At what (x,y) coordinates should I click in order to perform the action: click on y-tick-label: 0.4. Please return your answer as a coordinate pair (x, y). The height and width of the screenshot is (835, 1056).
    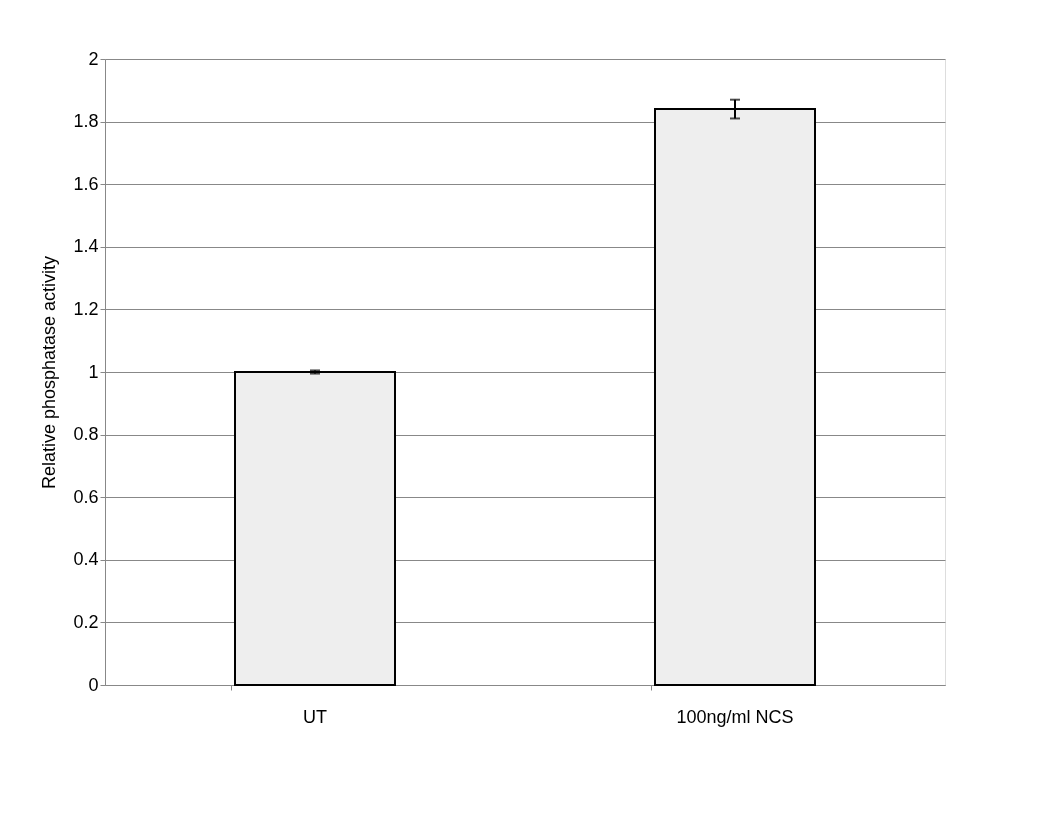
    Looking at the image, I should click on (86, 559).